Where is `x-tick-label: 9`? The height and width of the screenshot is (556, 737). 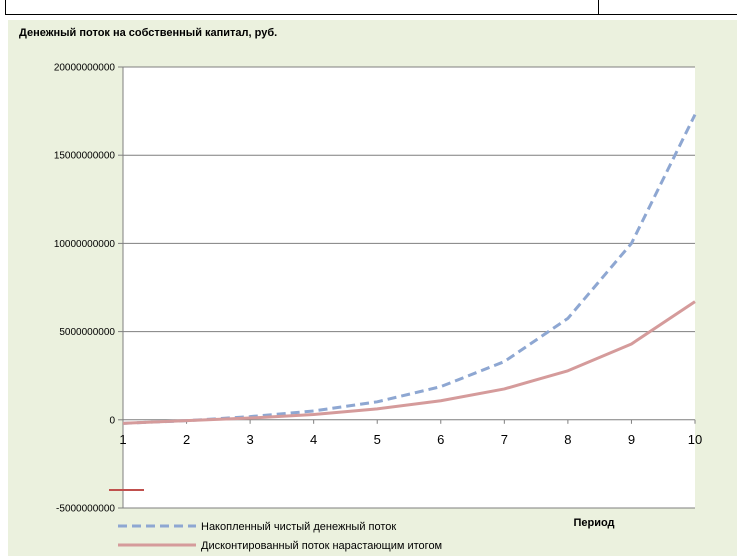
x-tick-label: 9 is located at coordinates (631, 439).